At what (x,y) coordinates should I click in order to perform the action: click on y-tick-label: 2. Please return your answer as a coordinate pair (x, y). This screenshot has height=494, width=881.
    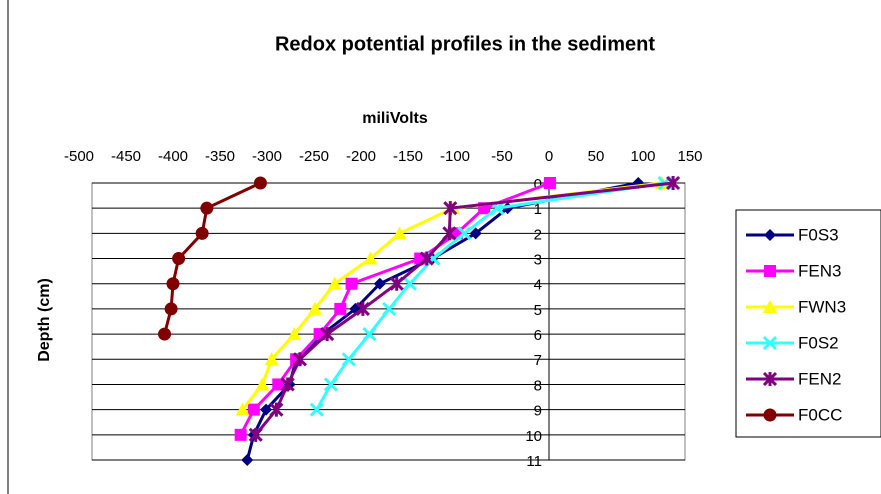
    Looking at the image, I should click on (538, 234).